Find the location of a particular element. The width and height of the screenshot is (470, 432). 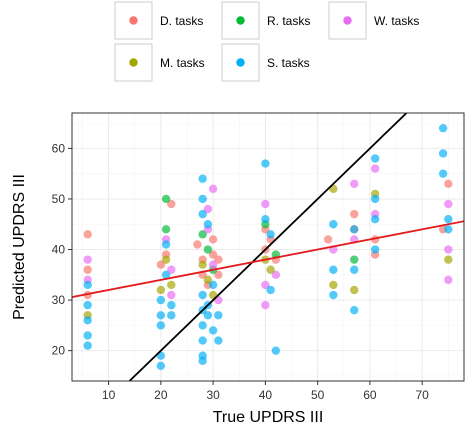

legend-key-w-tasks is located at coordinates (347, 20).